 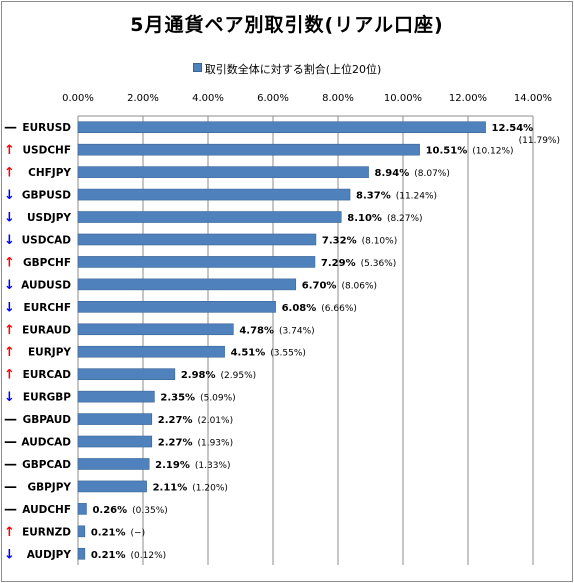 What do you see at coordinates (49, 555) in the screenshot?
I see `category-label: AUDJPY` at bounding box center [49, 555].